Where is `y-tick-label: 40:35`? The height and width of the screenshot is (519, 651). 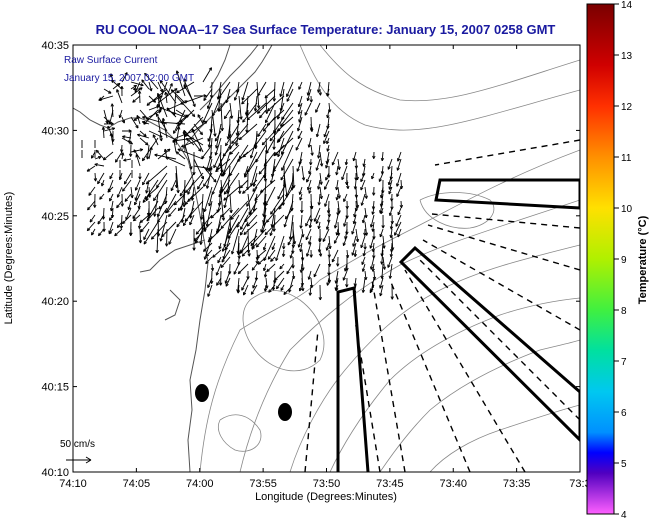 y-tick-label: 40:35 is located at coordinates (55, 46).